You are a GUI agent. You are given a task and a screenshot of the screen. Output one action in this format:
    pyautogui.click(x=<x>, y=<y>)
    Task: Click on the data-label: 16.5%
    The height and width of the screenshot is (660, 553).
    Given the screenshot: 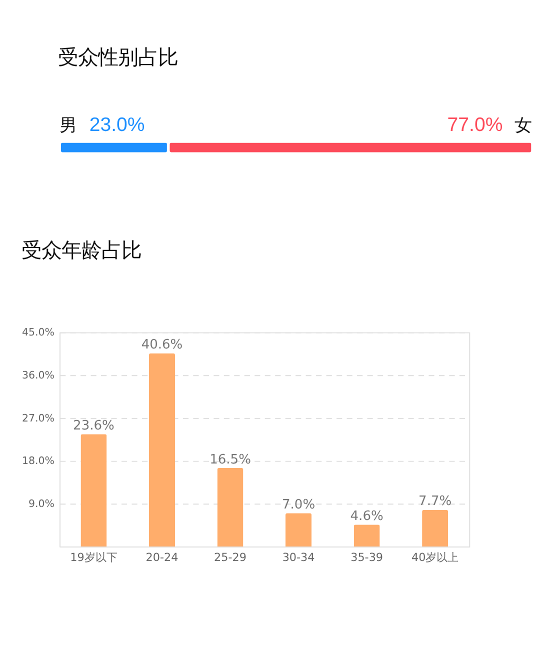 What is the action you would take?
    pyautogui.click(x=230, y=460)
    